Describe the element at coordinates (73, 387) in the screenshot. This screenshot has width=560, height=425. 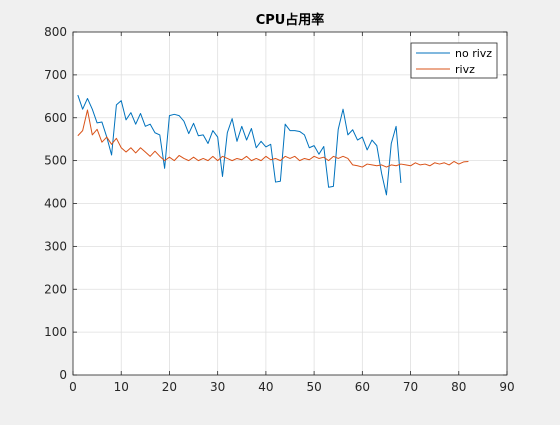
I see `x-tick-label: 0` at that location.